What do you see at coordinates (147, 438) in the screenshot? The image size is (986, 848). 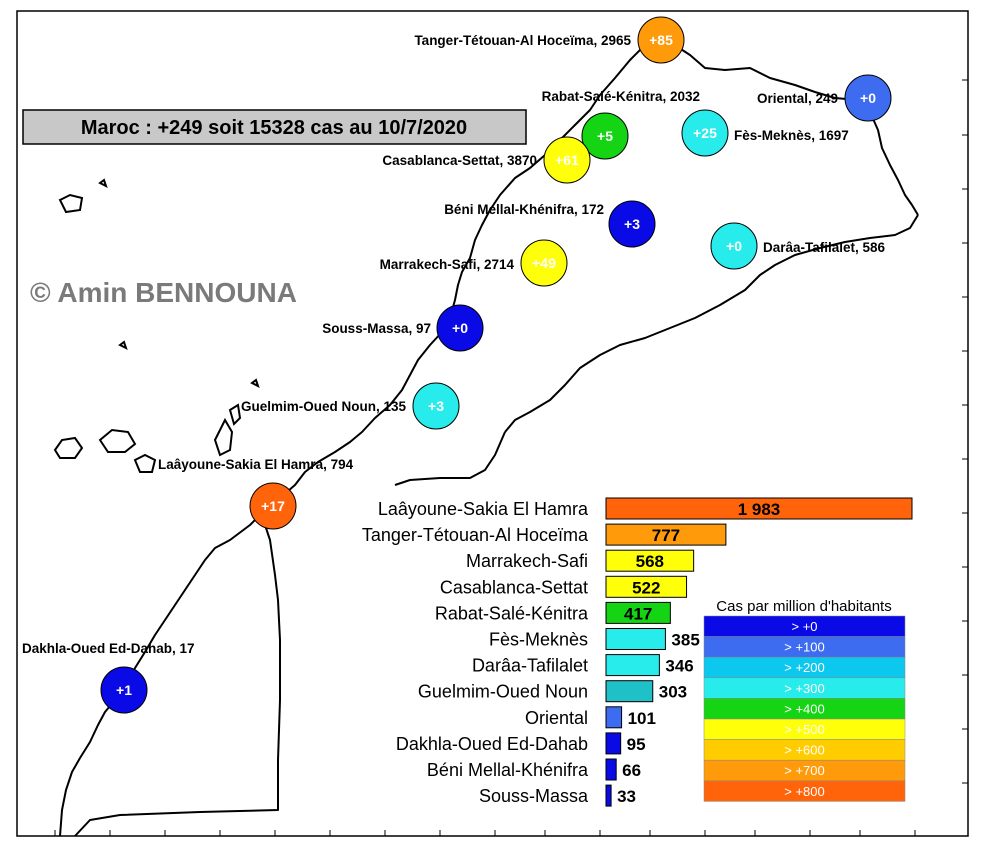 I see `canary-islands` at bounding box center [147, 438].